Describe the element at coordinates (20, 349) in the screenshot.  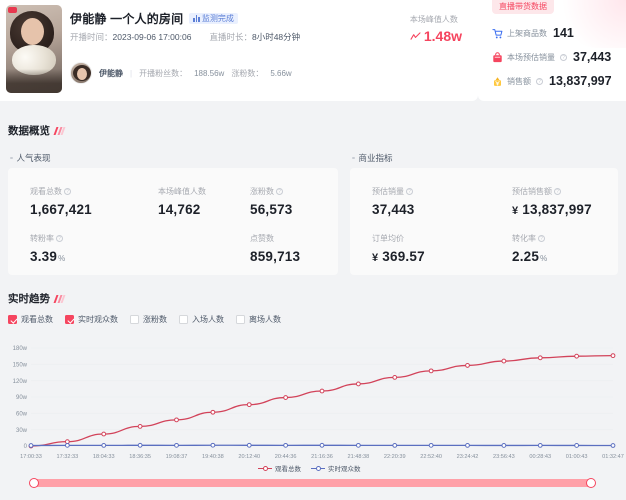
I see `svg-text: 180w` at that location.